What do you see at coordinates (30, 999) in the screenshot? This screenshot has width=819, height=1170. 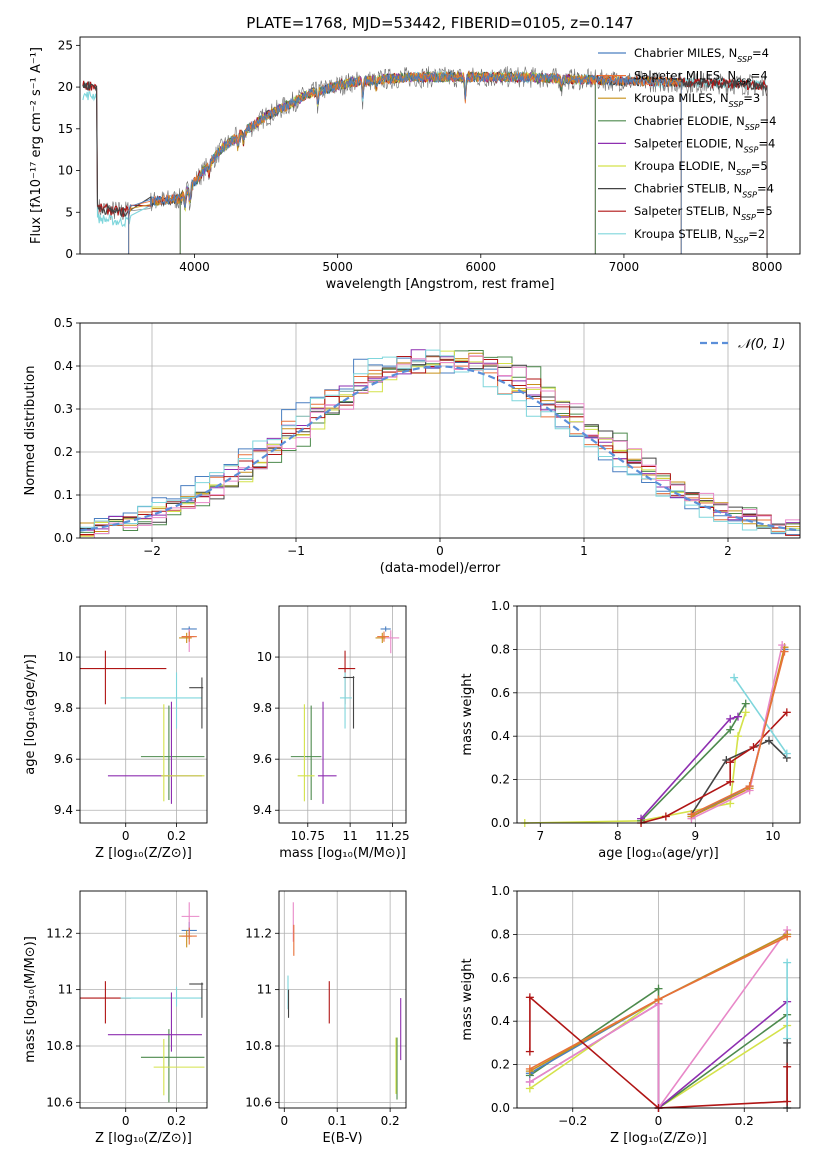 I see `y-axis-label: mass [log₁₀(M/M⊙)]` at bounding box center [30, 999].